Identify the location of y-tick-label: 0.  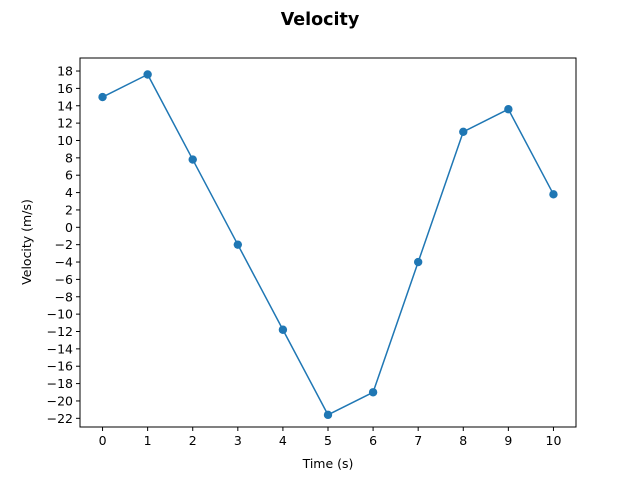
(69, 227).